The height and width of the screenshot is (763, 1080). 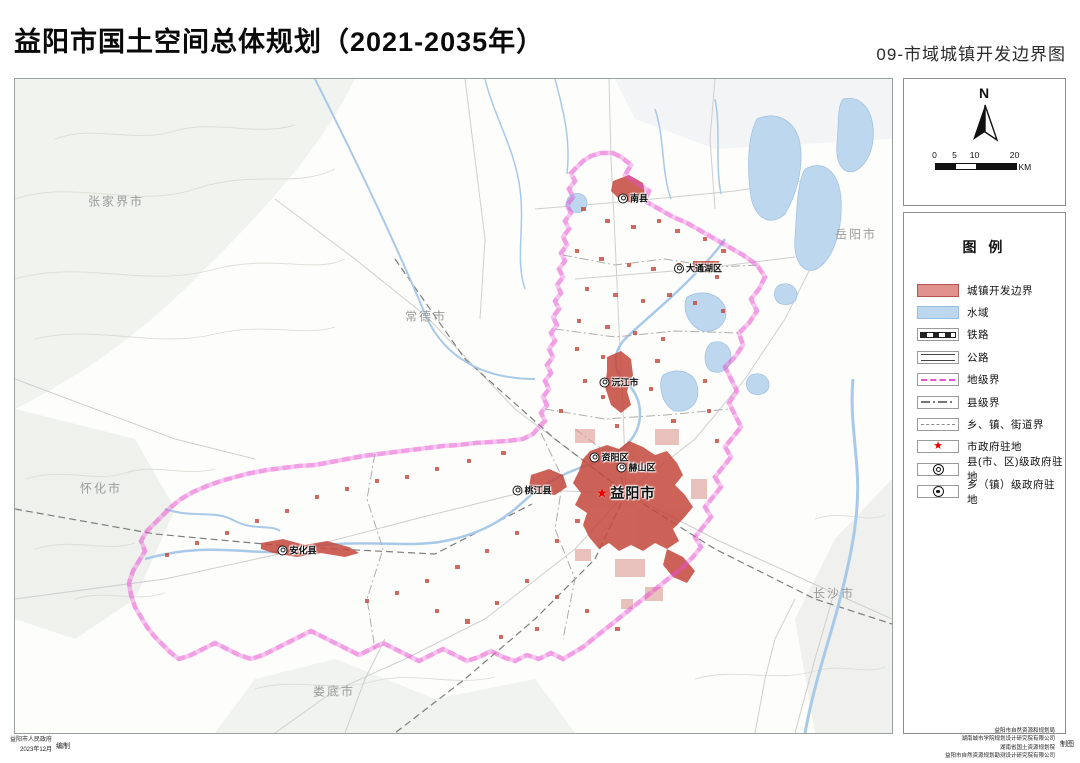 What do you see at coordinates (1000, 290) in the screenshot?
I see `legend-label: 城镇开发边界` at bounding box center [1000, 290].